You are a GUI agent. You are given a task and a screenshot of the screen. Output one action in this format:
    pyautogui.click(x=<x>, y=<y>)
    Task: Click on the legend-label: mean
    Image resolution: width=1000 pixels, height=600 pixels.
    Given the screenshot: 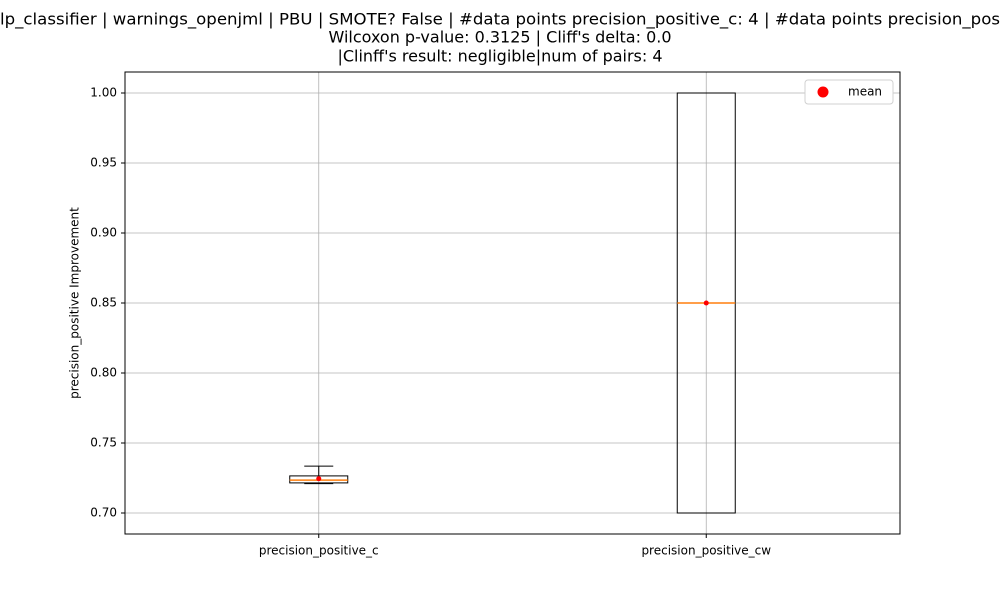 What is the action you would take?
    pyautogui.click(x=865, y=92)
    